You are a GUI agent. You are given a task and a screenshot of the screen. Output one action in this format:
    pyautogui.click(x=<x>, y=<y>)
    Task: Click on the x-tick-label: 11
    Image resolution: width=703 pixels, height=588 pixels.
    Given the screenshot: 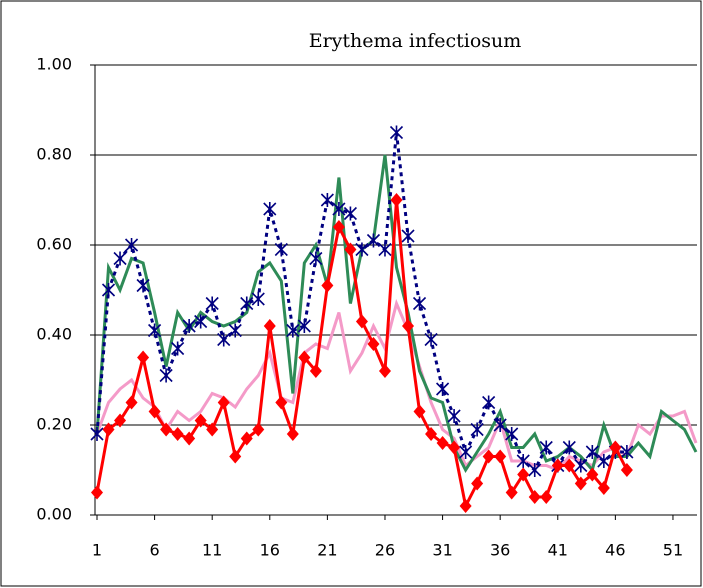 What is the action you would take?
    pyautogui.click(x=212, y=550)
    